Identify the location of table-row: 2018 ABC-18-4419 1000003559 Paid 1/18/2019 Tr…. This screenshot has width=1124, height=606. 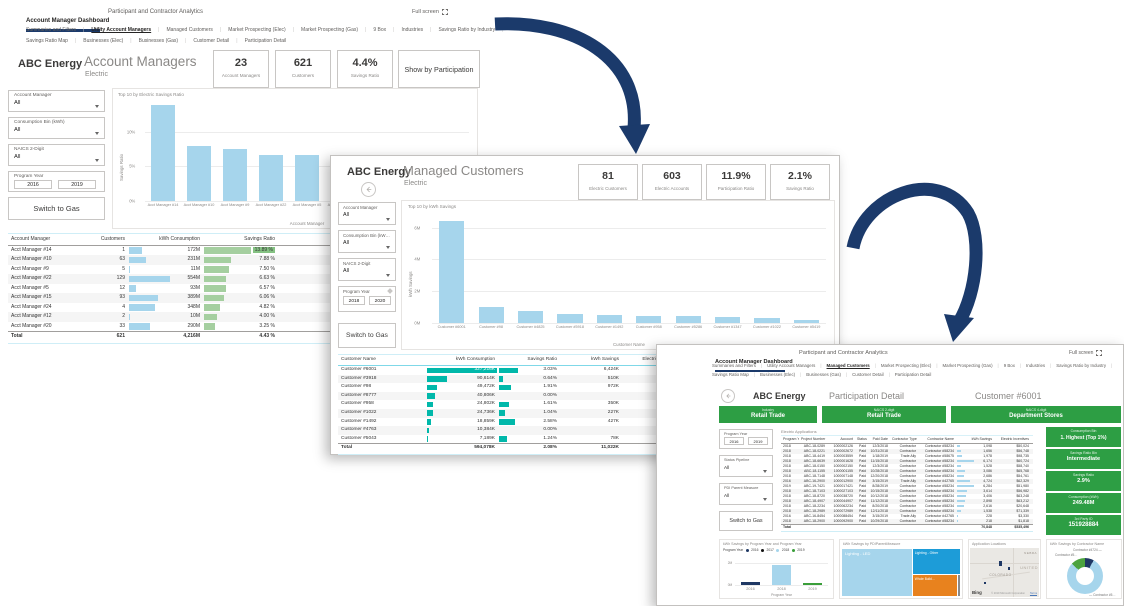
(907, 456).